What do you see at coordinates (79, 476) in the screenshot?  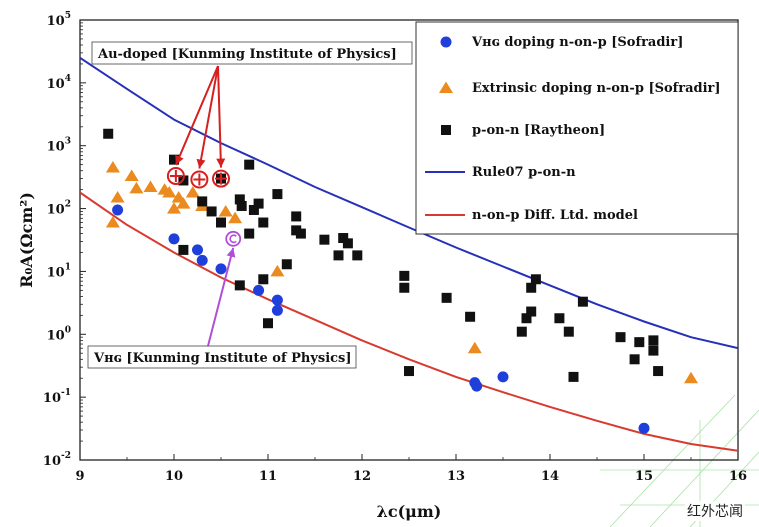 I see `x-tick-label: 9` at bounding box center [79, 476].